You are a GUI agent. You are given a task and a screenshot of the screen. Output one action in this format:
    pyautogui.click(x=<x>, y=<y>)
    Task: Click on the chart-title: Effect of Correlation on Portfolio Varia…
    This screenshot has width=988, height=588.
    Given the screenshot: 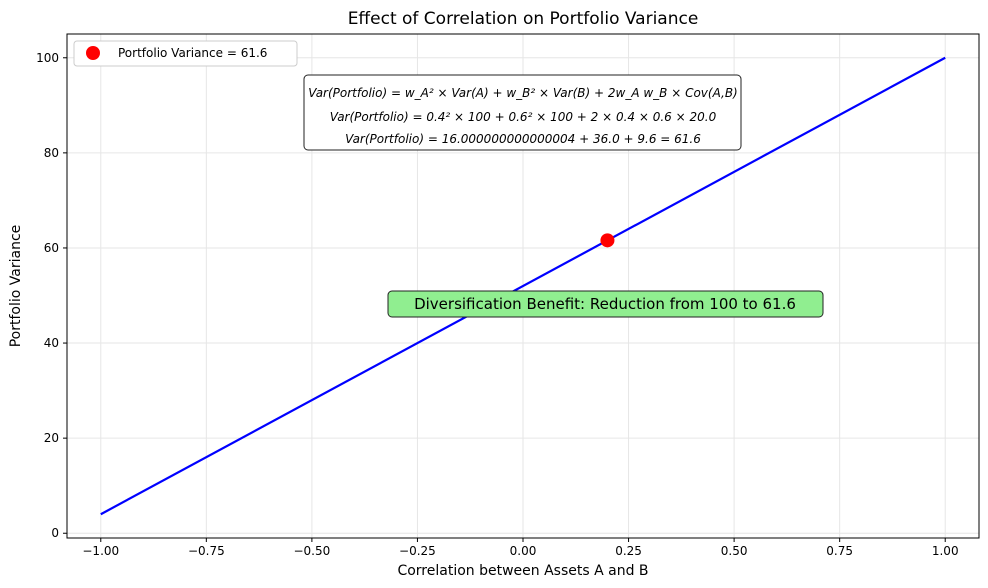 What is the action you would take?
    pyautogui.click(x=523, y=19)
    